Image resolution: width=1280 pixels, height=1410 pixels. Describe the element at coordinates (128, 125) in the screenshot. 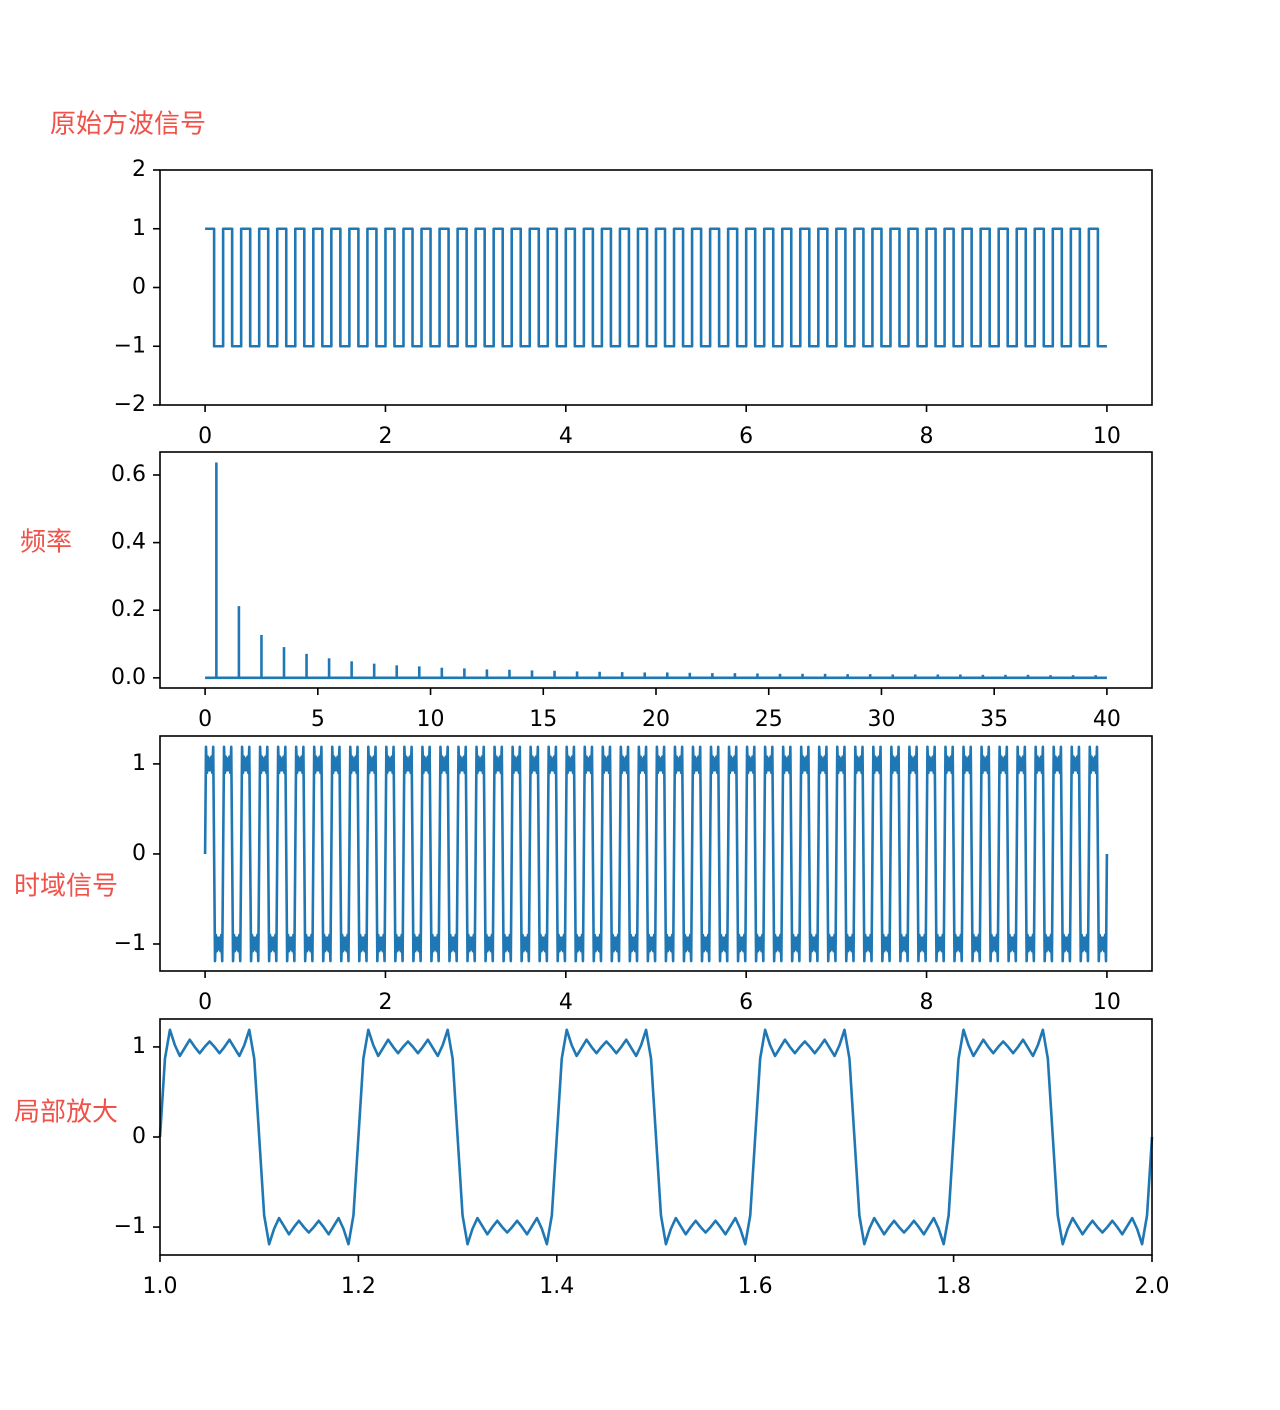

I see `y-axis-label: 原始方波信号` at that location.